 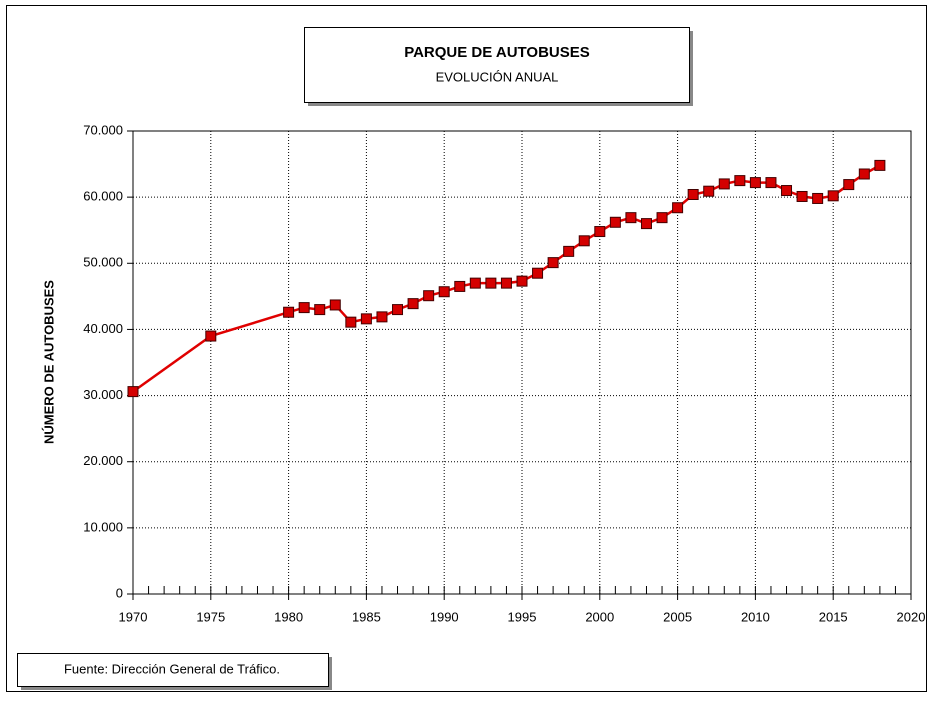 What do you see at coordinates (677, 616) in the screenshot?
I see `x-tick-label: 2005` at bounding box center [677, 616].